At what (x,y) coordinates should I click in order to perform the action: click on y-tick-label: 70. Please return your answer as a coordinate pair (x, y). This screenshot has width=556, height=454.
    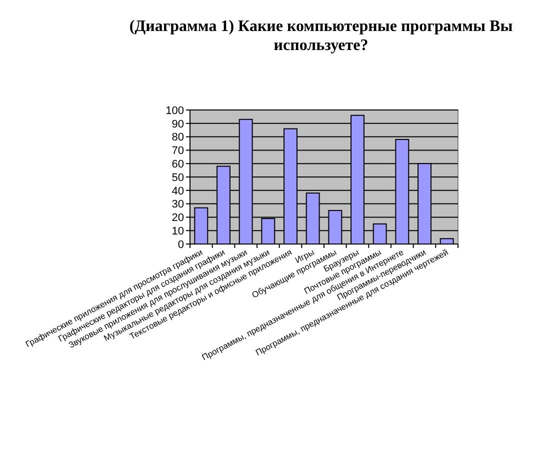
    Looking at the image, I should click on (178, 151).